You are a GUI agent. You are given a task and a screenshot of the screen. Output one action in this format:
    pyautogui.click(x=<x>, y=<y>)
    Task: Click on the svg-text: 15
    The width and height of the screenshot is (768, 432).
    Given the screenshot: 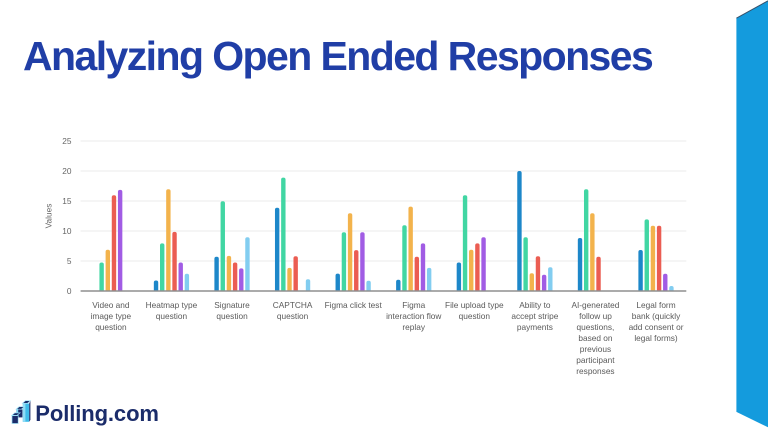 What is the action you would take?
    pyautogui.click(x=67, y=201)
    